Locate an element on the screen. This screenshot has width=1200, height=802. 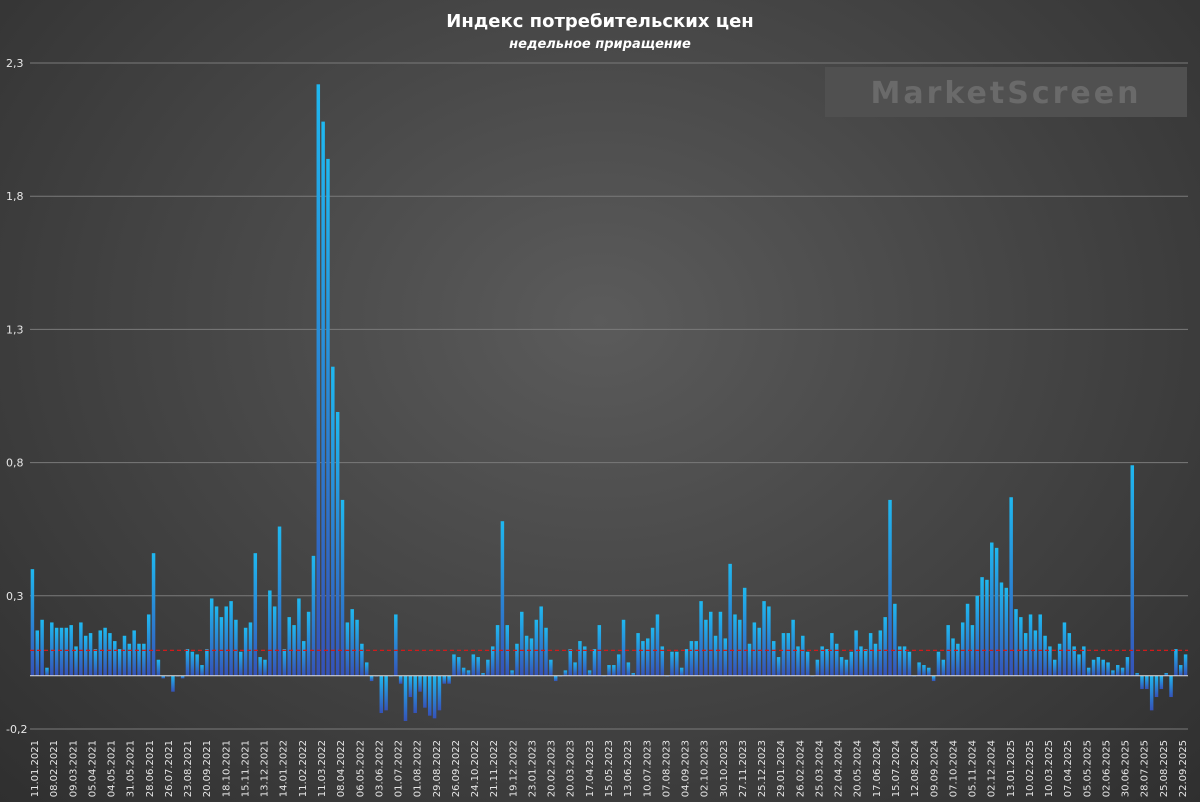
x-tick-label: 05.04.2021 is located at coordinates (92, 768).